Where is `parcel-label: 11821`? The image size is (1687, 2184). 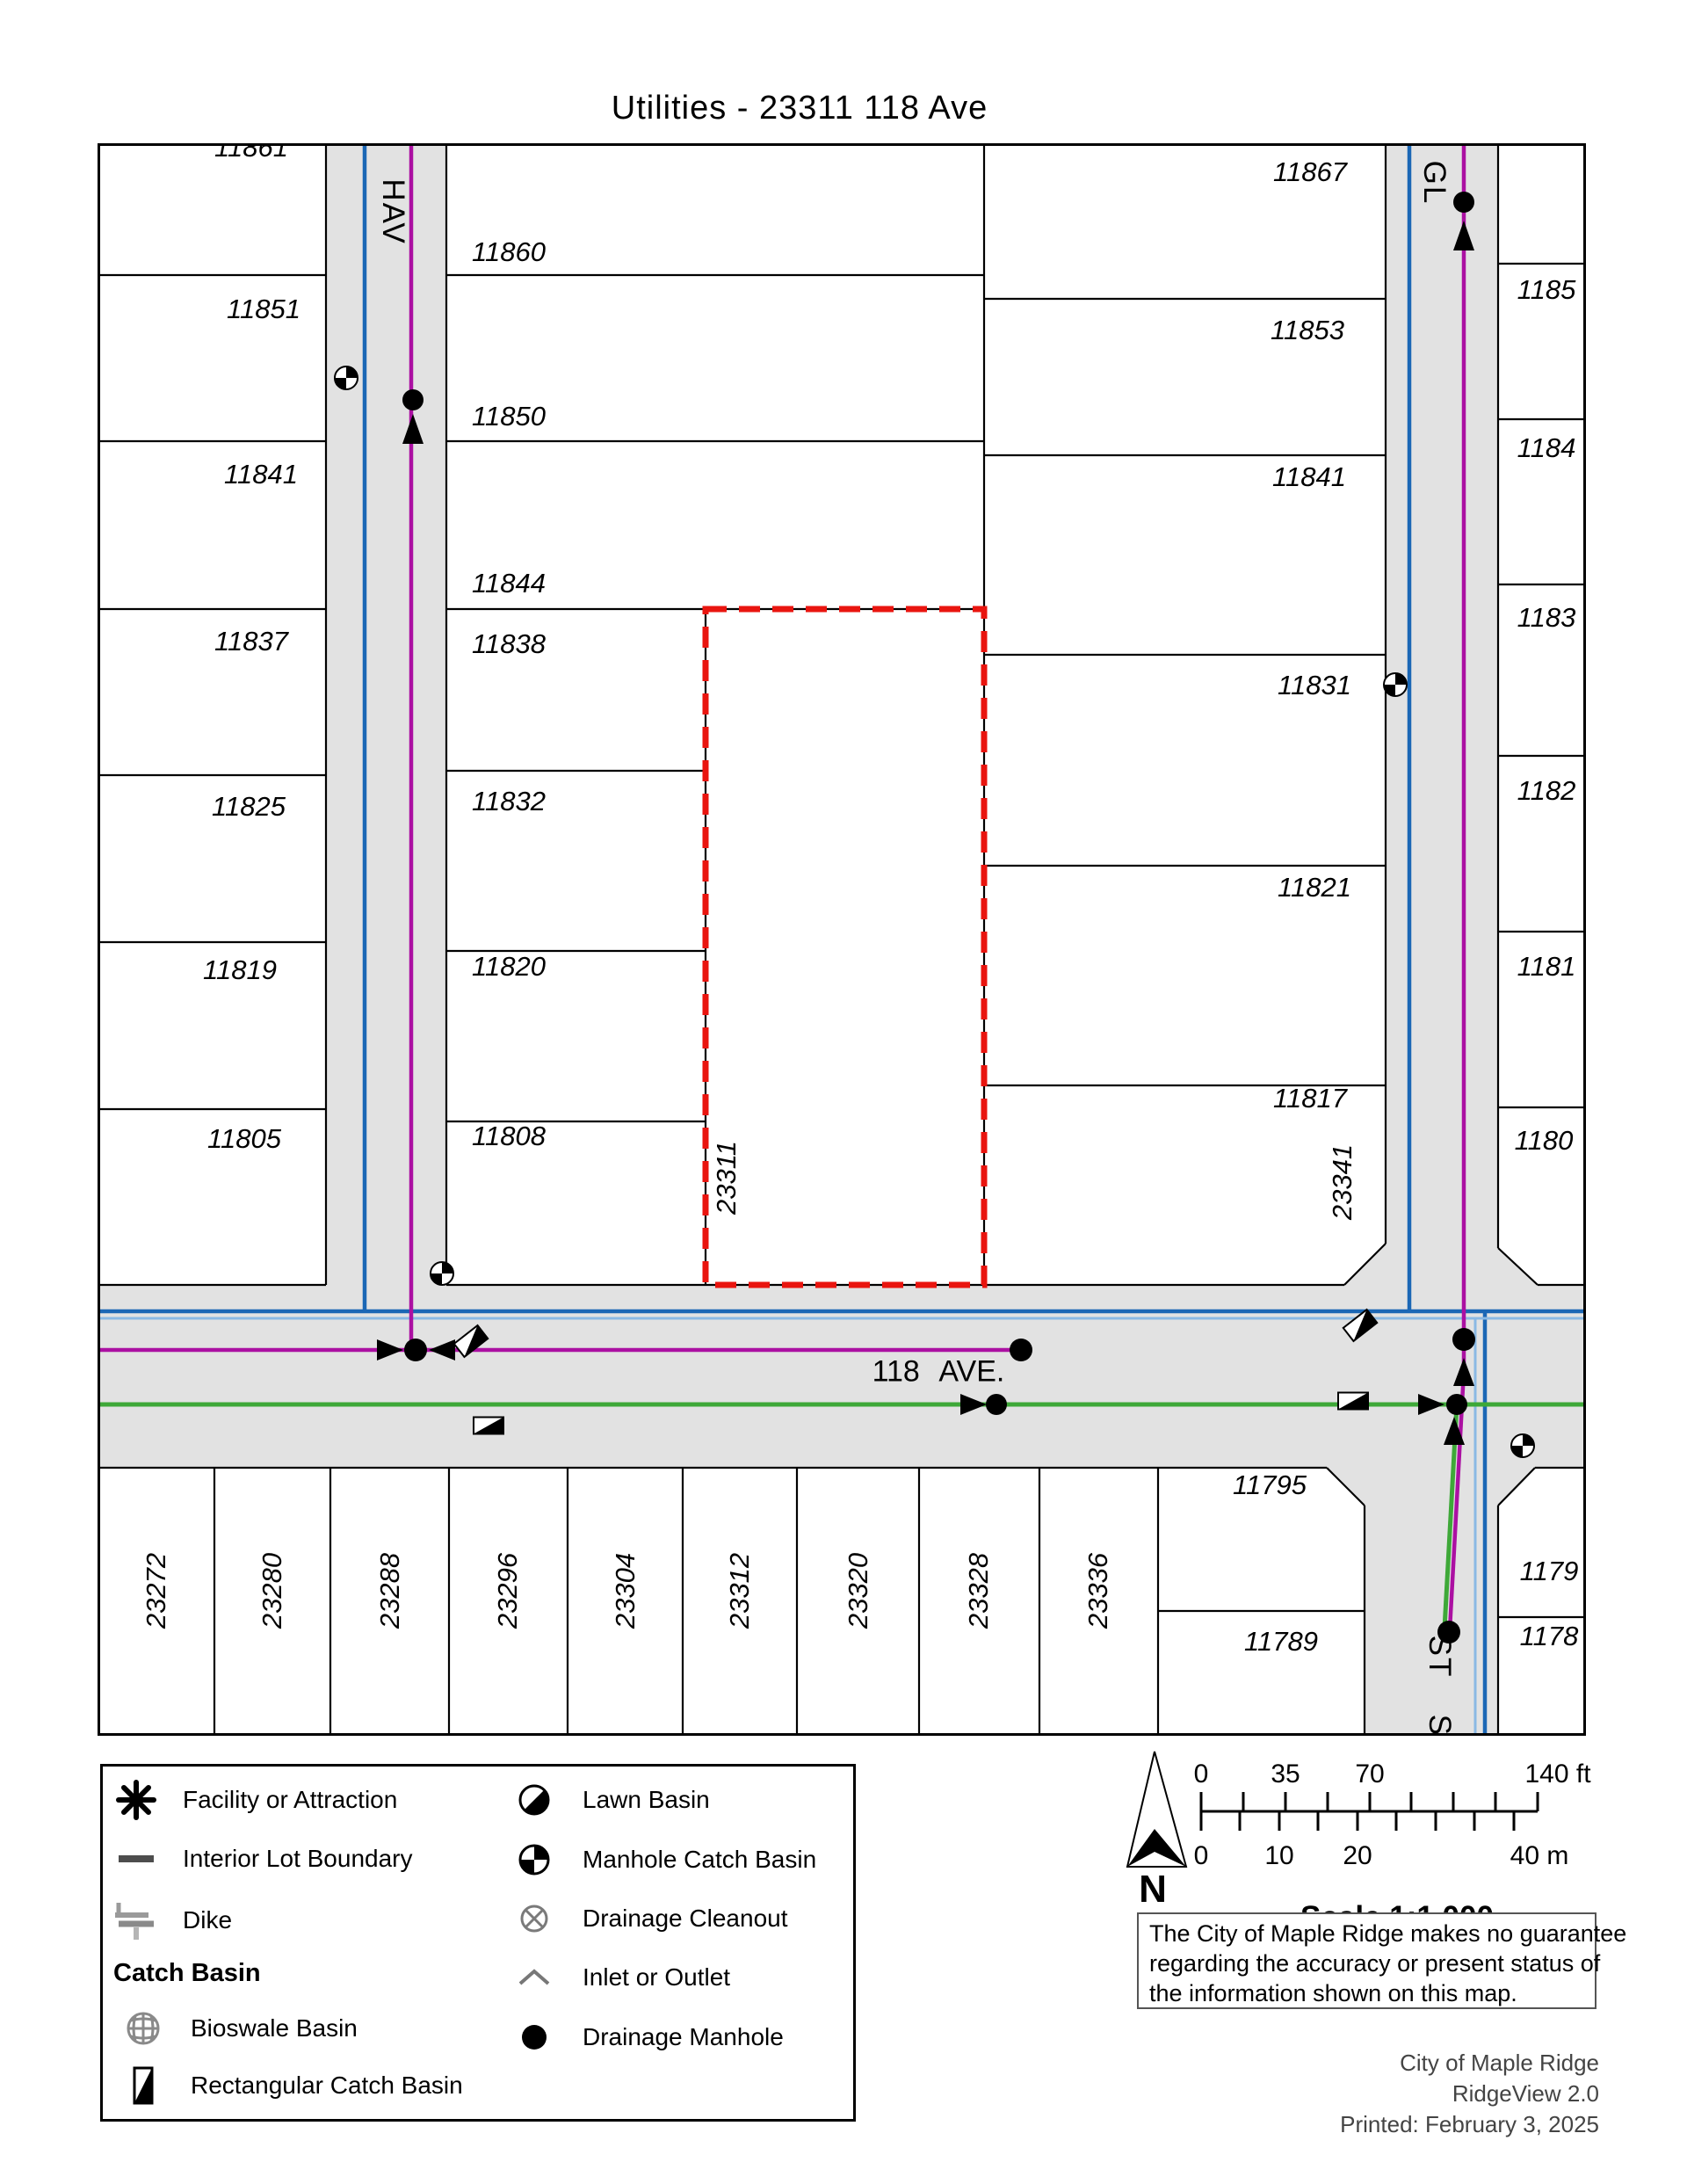 parcel-label: 11821 is located at coordinates (1314, 887).